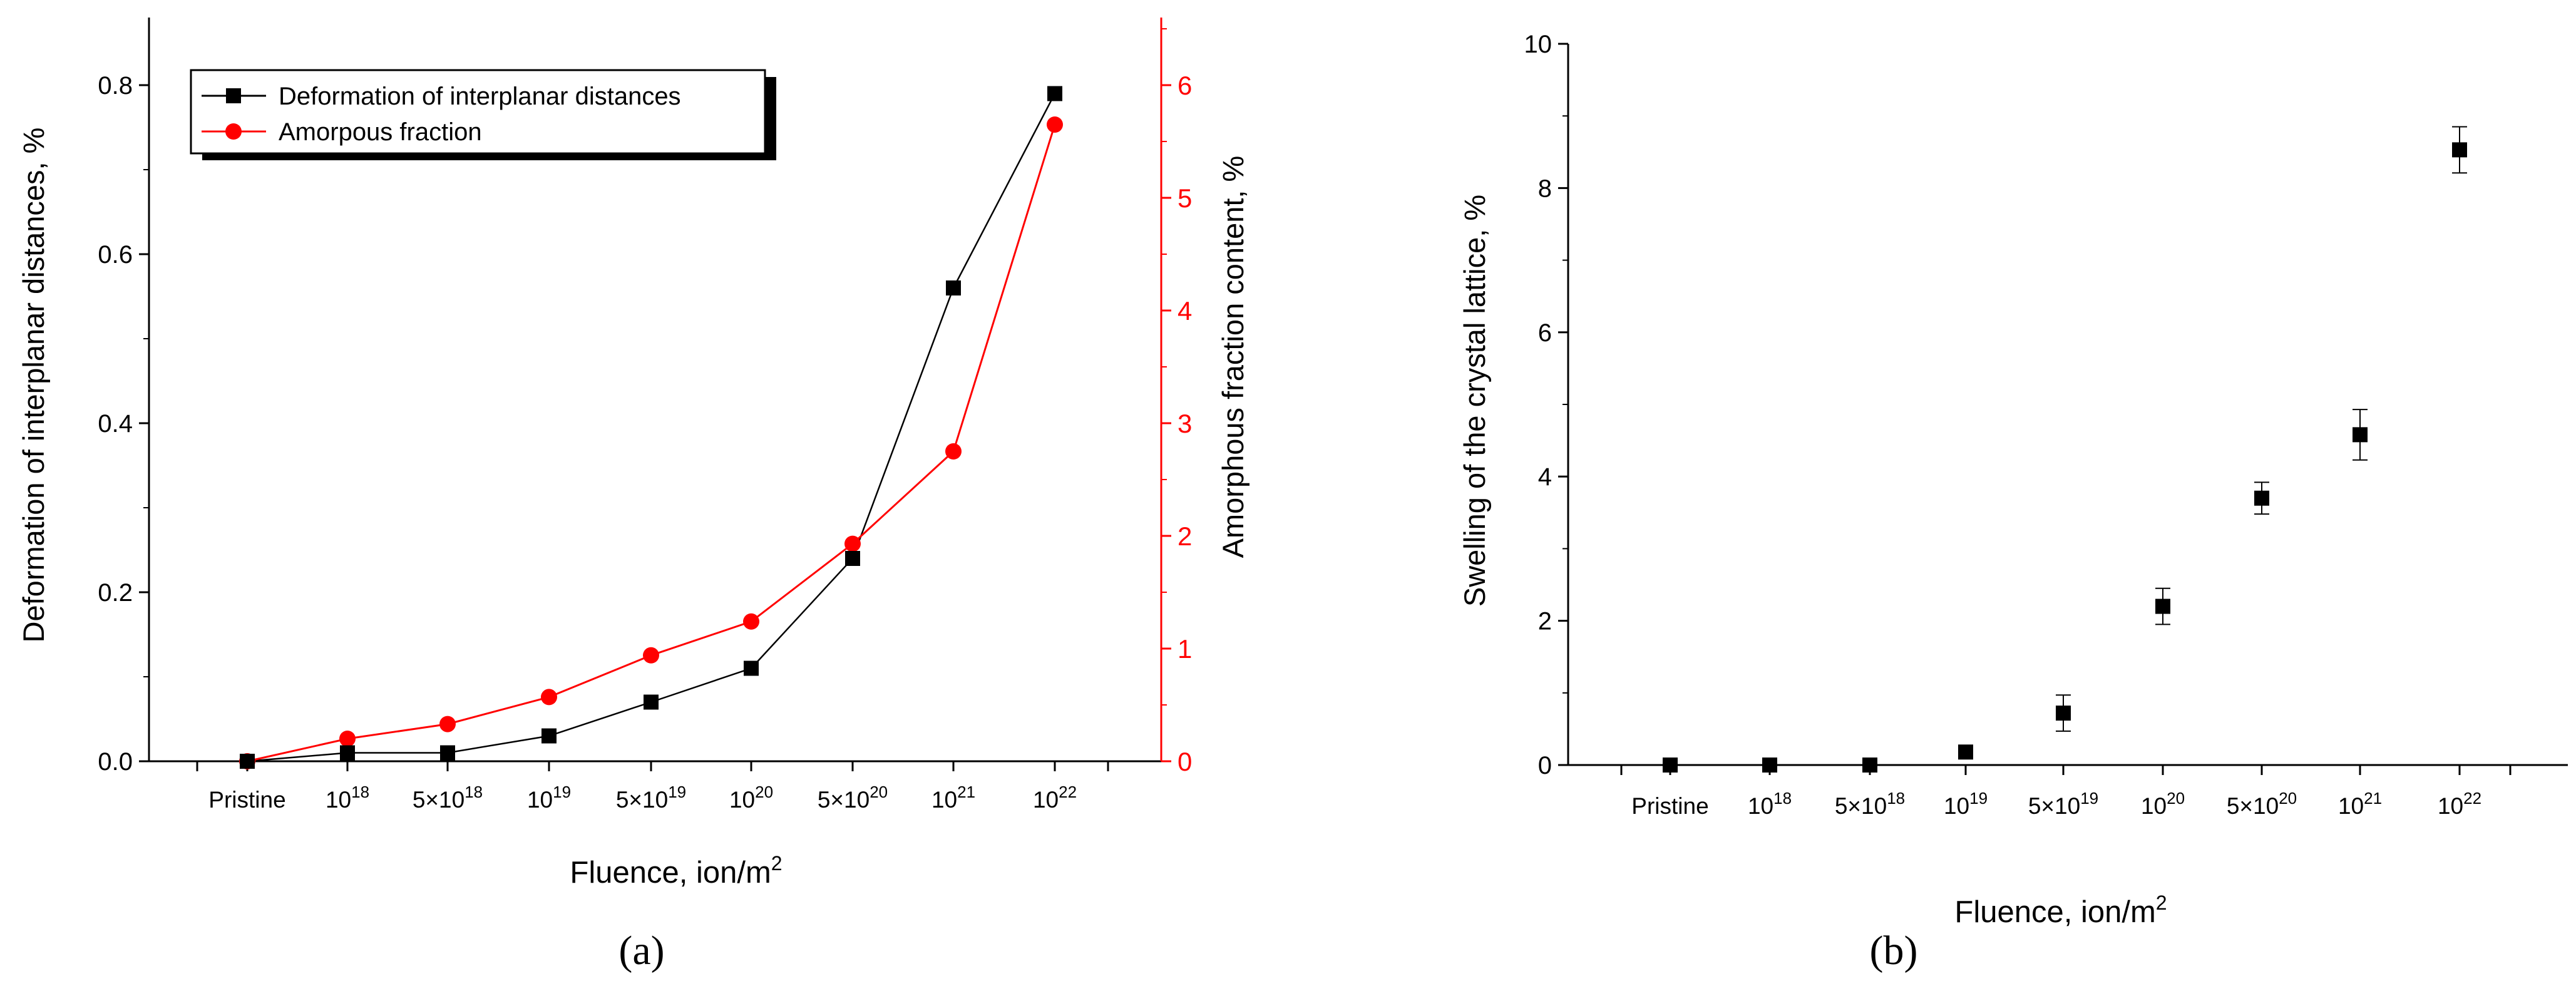  Describe the element at coordinates (2063, 804) in the screenshot. I see `chart-b-xtick-label: 5×10¹⁹` at that location.